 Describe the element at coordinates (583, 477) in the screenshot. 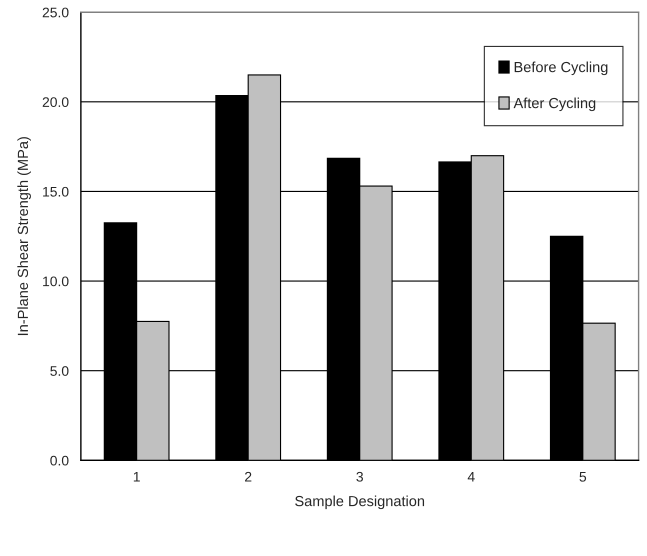

I see `x-tick-label: 5` at that location.